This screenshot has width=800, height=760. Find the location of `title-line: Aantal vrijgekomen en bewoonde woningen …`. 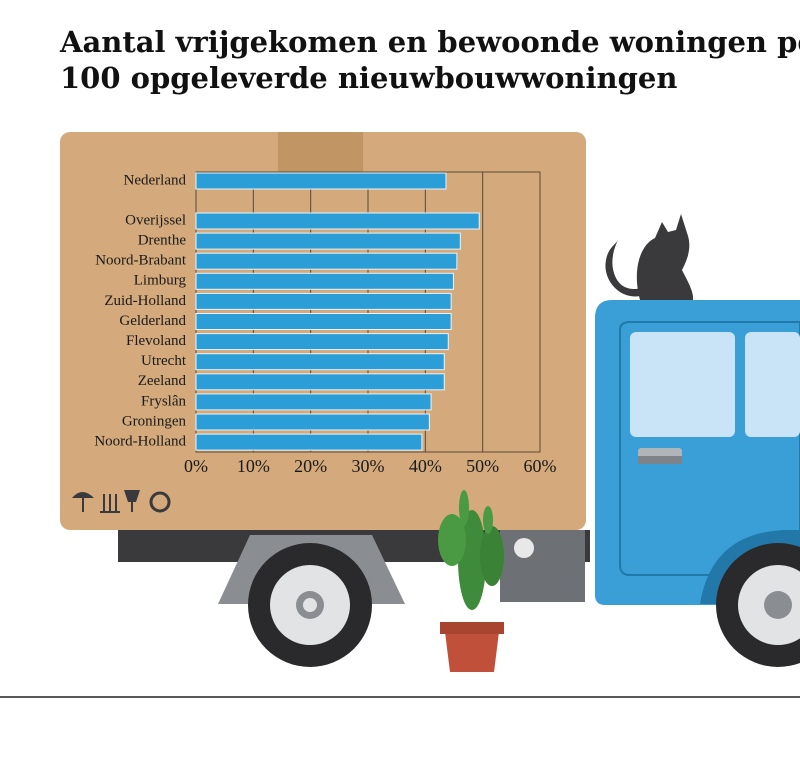

title-line: Aantal vrijgekomen en bewoonde woningen … is located at coordinates (429, 42).